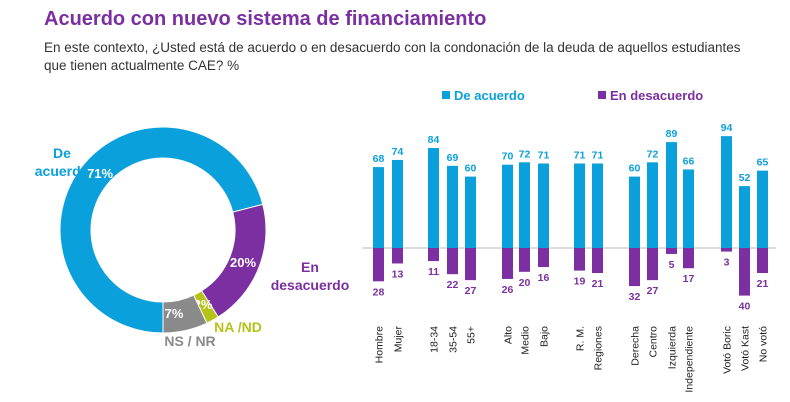 This screenshot has width=790, height=402. What do you see at coordinates (310, 285) in the screenshot?
I see `slice-name-label: desacuerdo` at bounding box center [310, 285].